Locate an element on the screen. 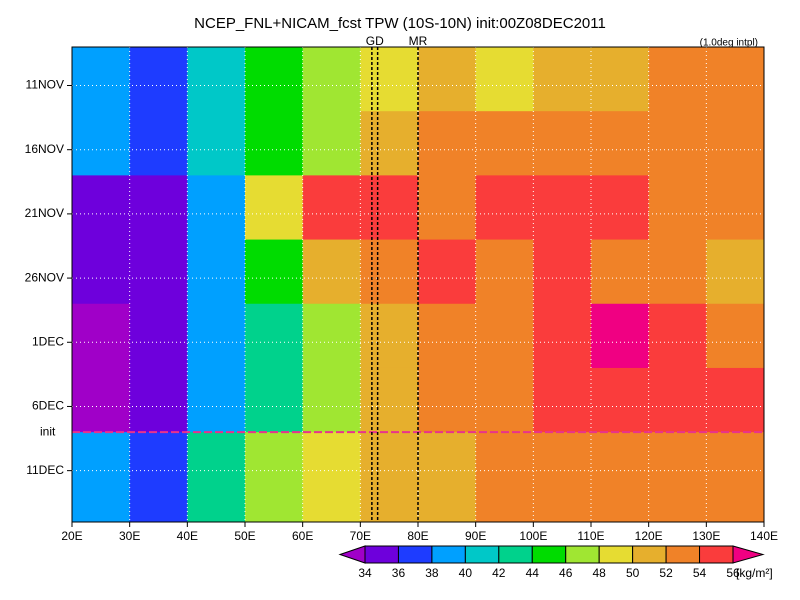 Image resolution: width=800 pixels, height=600 pixels. colorbar-label: 42 is located at coordinates (499, 573).